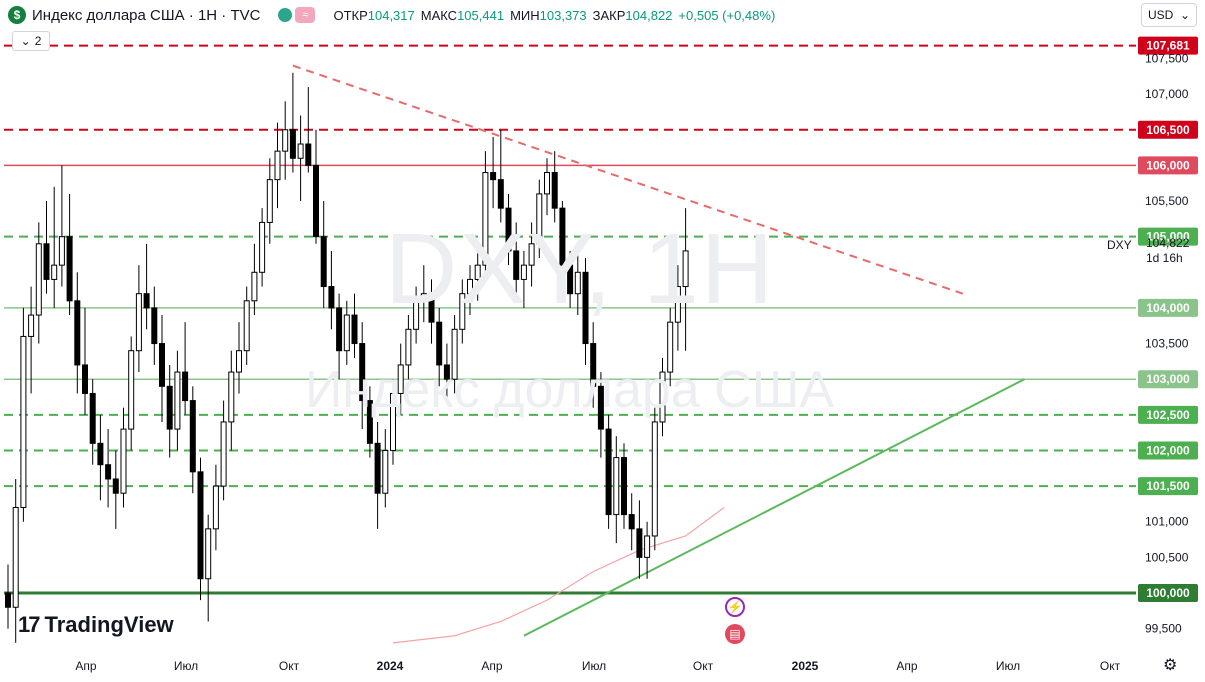 The width and height of the screenshot is (1205, 682). I want to click on currency-value: USD, so click(1161, 15).